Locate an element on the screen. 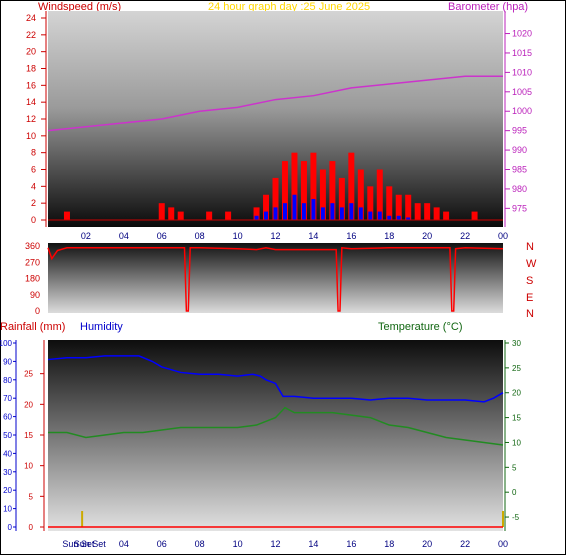  lower-x-tick-label: Sun Set is located at coordinates (78, 544).